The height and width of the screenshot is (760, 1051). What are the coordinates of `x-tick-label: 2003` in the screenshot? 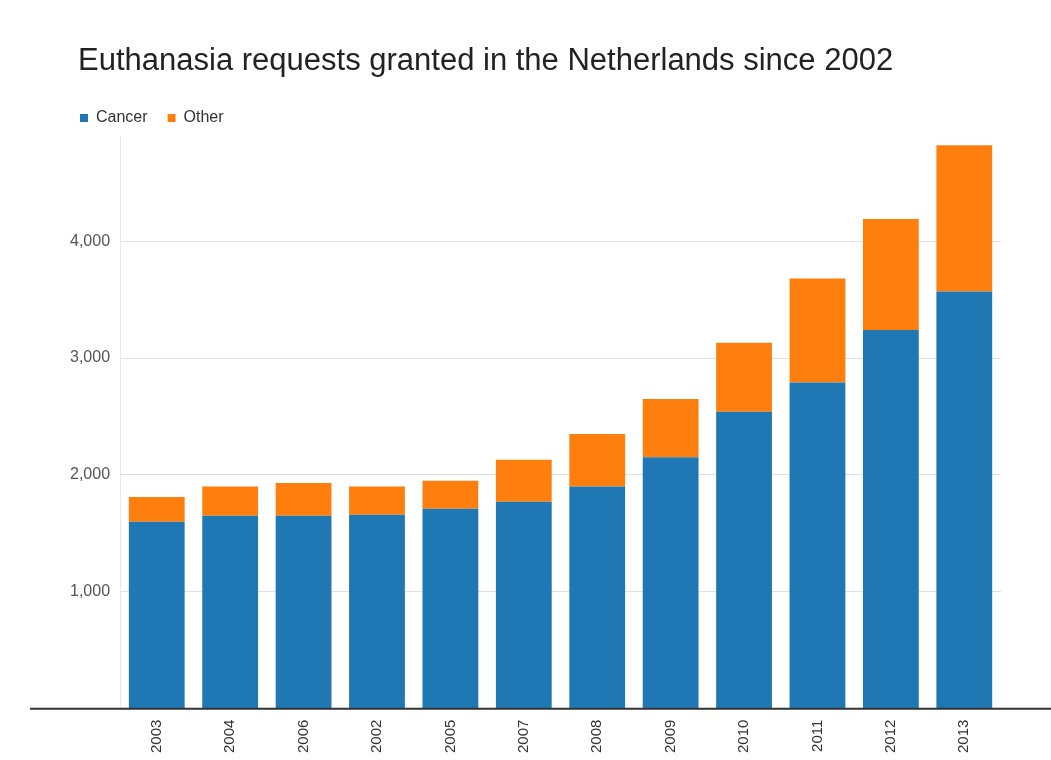 It's located at (155, 736).